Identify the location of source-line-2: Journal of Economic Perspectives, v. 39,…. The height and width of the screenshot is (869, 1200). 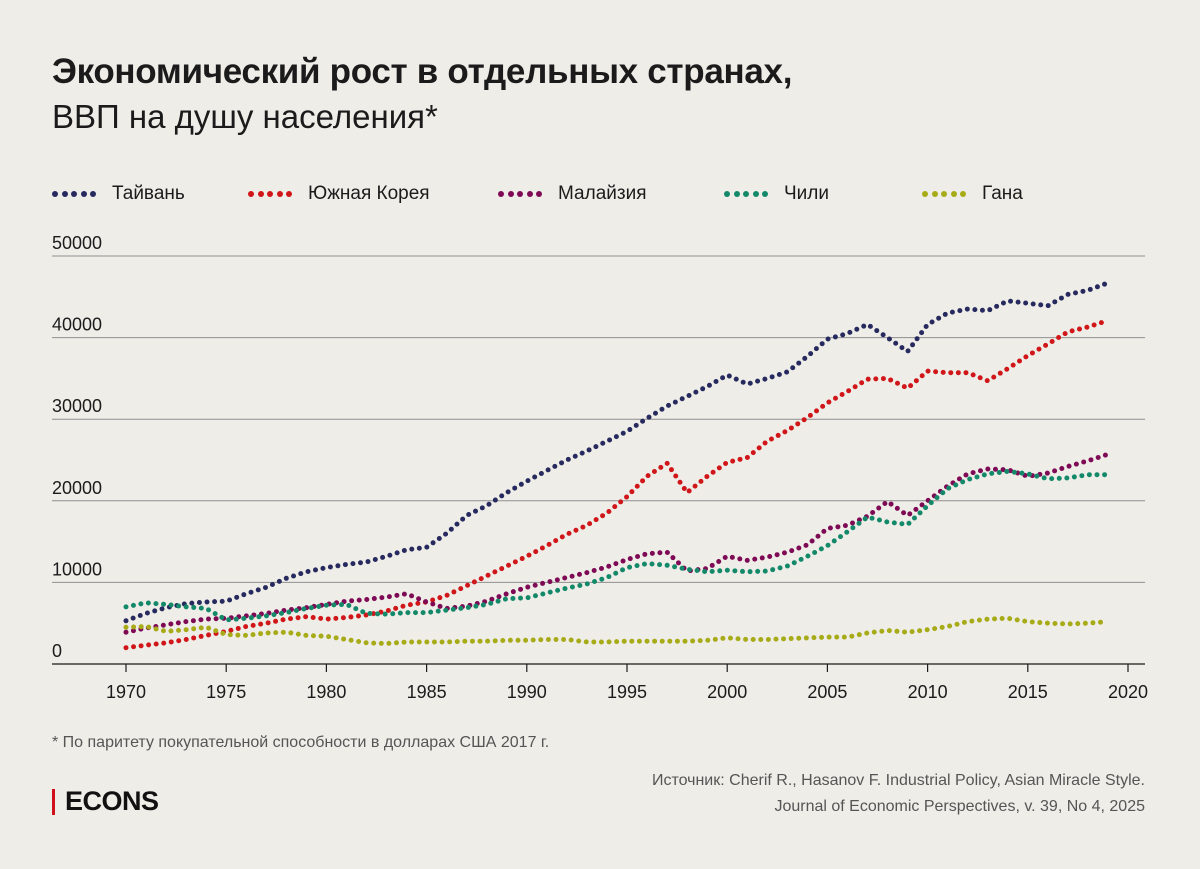
(959, 806).